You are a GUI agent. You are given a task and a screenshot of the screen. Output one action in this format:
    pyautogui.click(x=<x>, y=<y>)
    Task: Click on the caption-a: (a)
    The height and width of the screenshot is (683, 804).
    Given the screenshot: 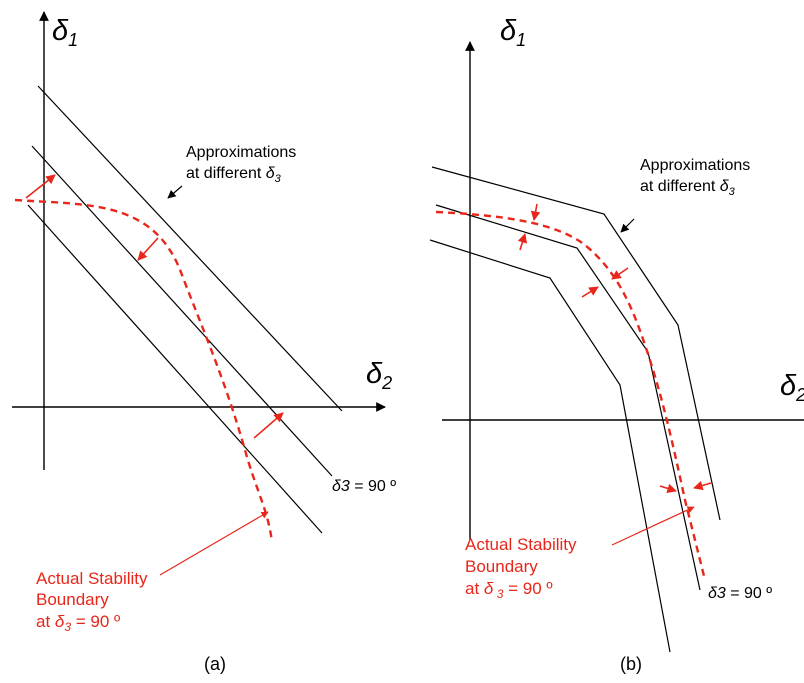 What is the action you would take?
    pyautogui.click(x=215, y=664)
    